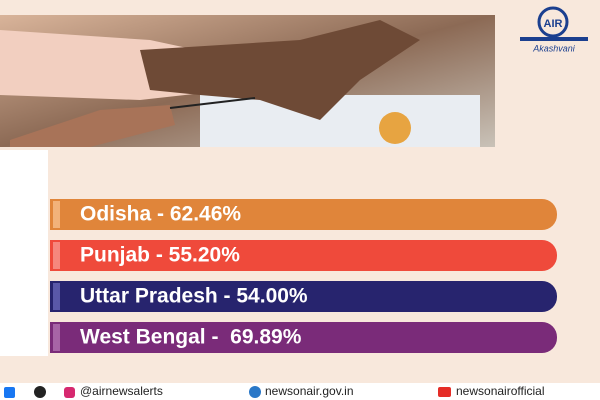 The height and width of the screenshot is (400, 600). I want to click on instagram-icon, so click(69, 392).